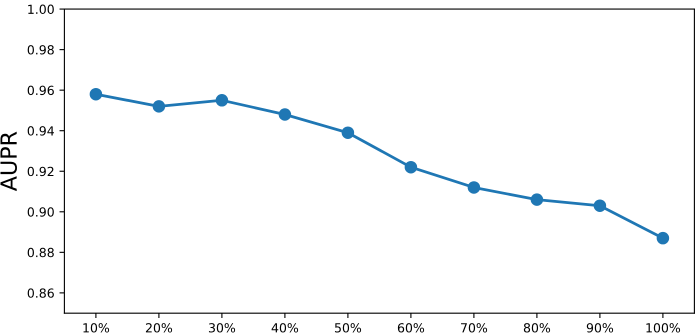 Image resolution: width=700 pixels, height=336 pixels. I want to click on y-tick-label: 0.94, so click(41, 131).